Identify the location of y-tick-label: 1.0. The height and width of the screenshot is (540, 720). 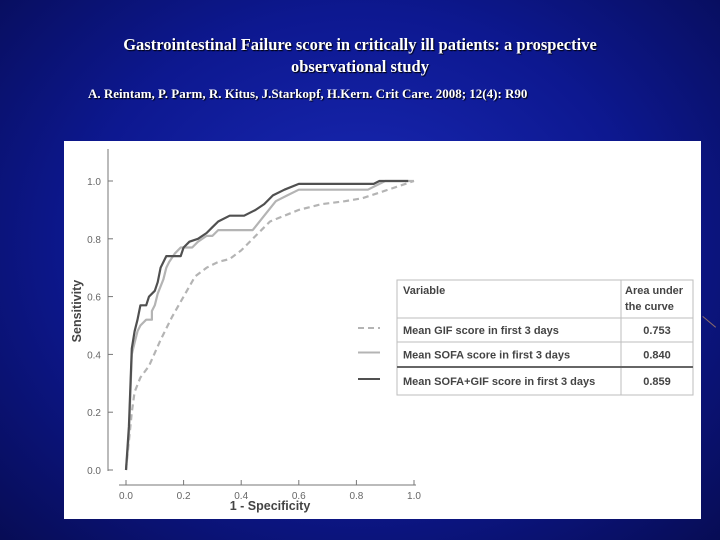
(94, 182).